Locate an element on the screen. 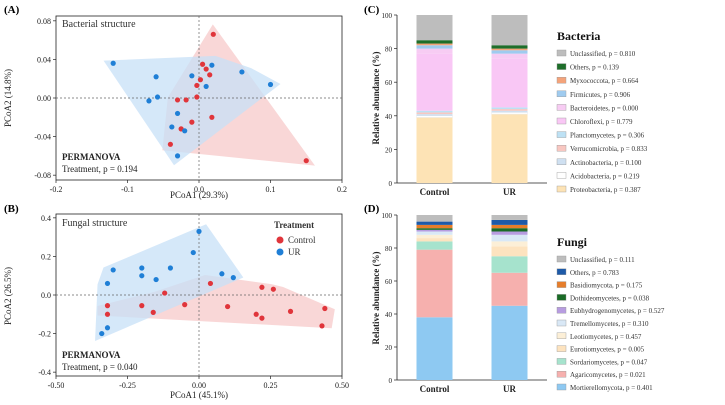 The height and width of the screenshot is (405, 725). y-tick-label-c: 40 is located at coordinates (389, 117).